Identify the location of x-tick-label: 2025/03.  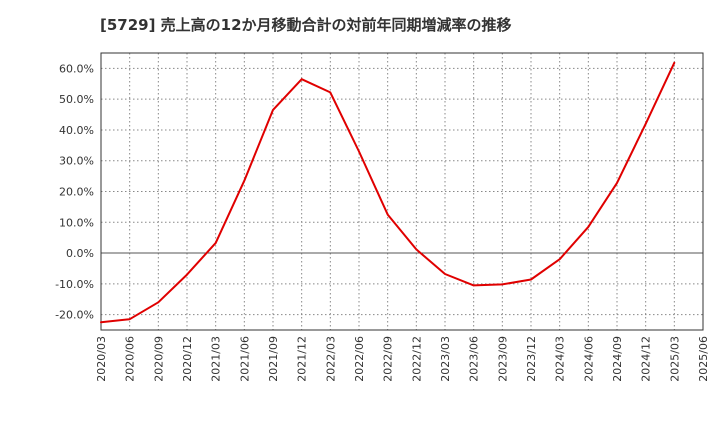
(674, 359).